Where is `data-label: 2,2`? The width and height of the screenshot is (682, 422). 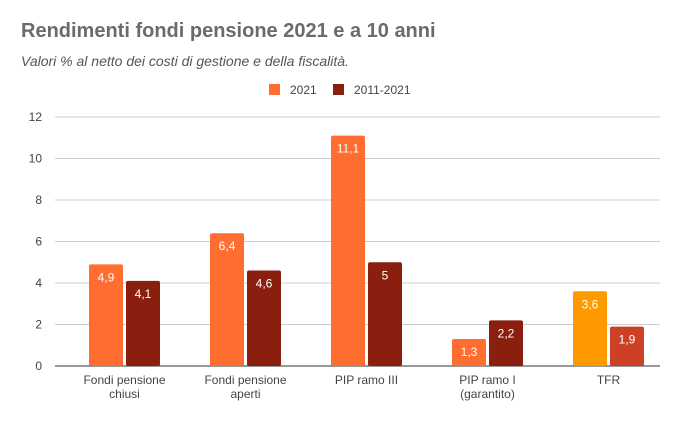
data-label: 2,2 is located at coordinates (506, 333).